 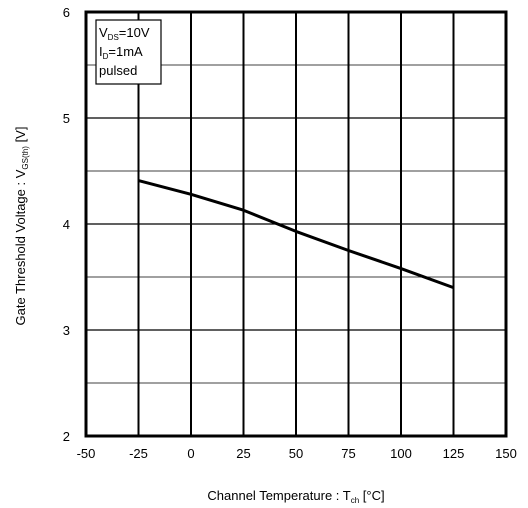 What do you see at coordinates (355, 500) in the screenshot?
I see `x-axis-title-subscript: ch` at bounding box center [355, 500].